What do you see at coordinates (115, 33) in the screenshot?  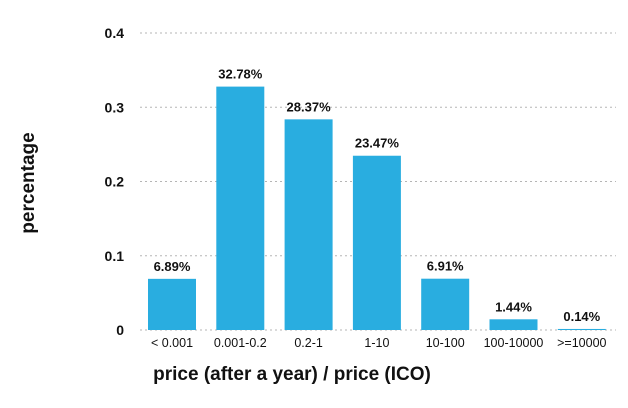 I see `y-tick-label: 0.4` at bounding box center [115, 33].